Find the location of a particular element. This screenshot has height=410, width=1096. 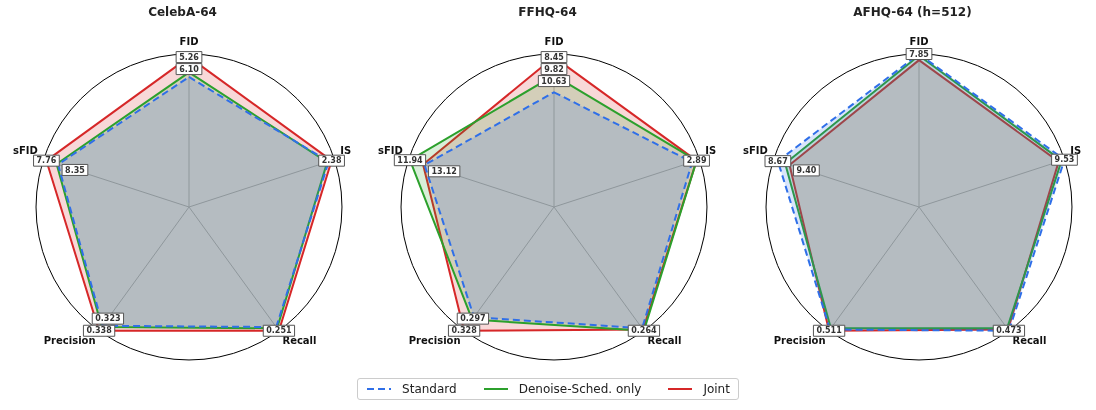

chart-title: CelebA-64 is located at coordinates (182, 12).